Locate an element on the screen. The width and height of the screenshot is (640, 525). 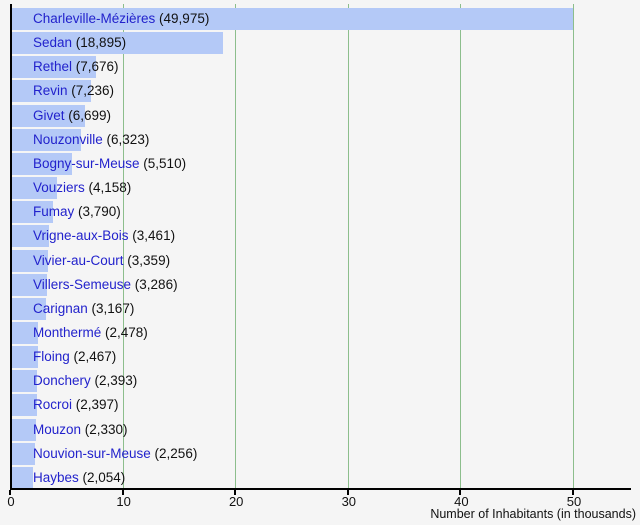
town-link: Givet is located at coordinates (49, 115).